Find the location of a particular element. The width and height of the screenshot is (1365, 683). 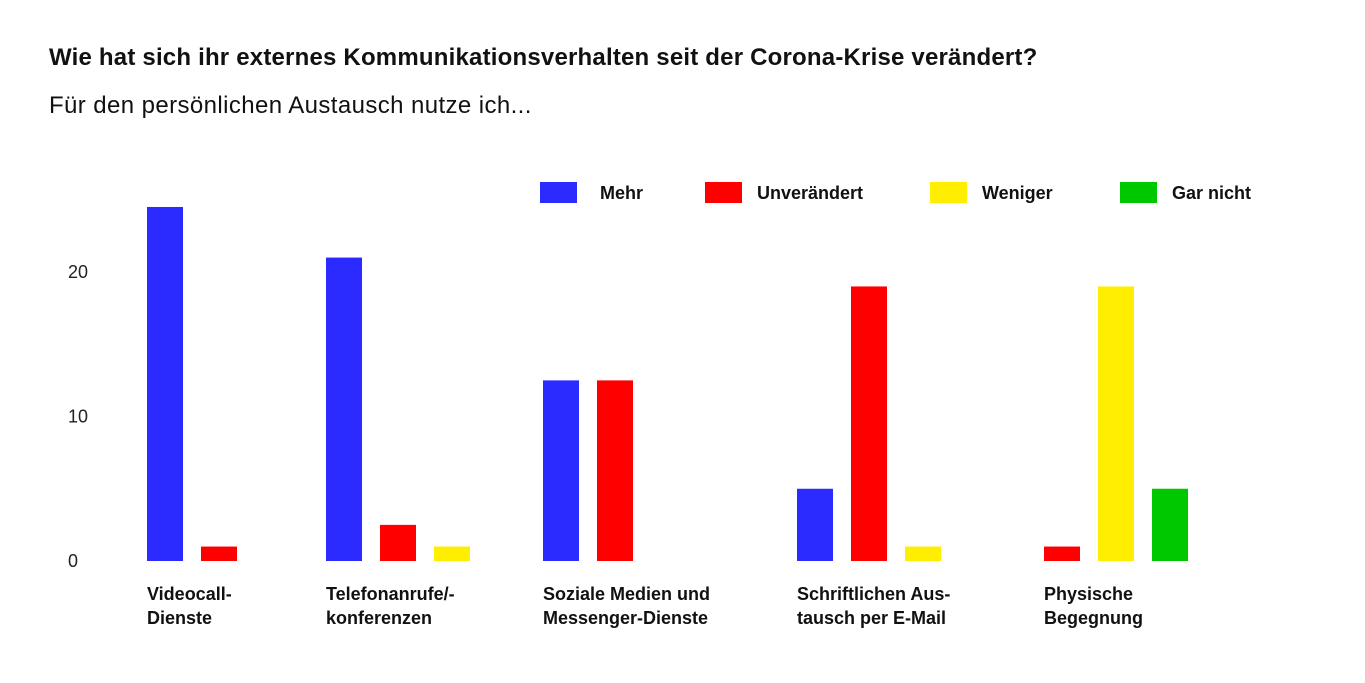

category-label: Telefonanrufe/- is located at coordinates (390, 594).